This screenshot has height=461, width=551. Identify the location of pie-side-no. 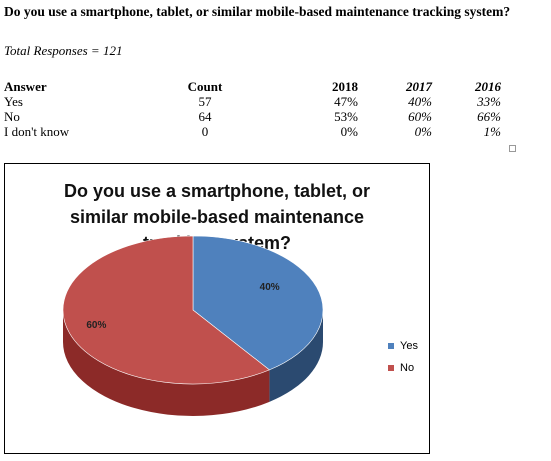
(166, 363).